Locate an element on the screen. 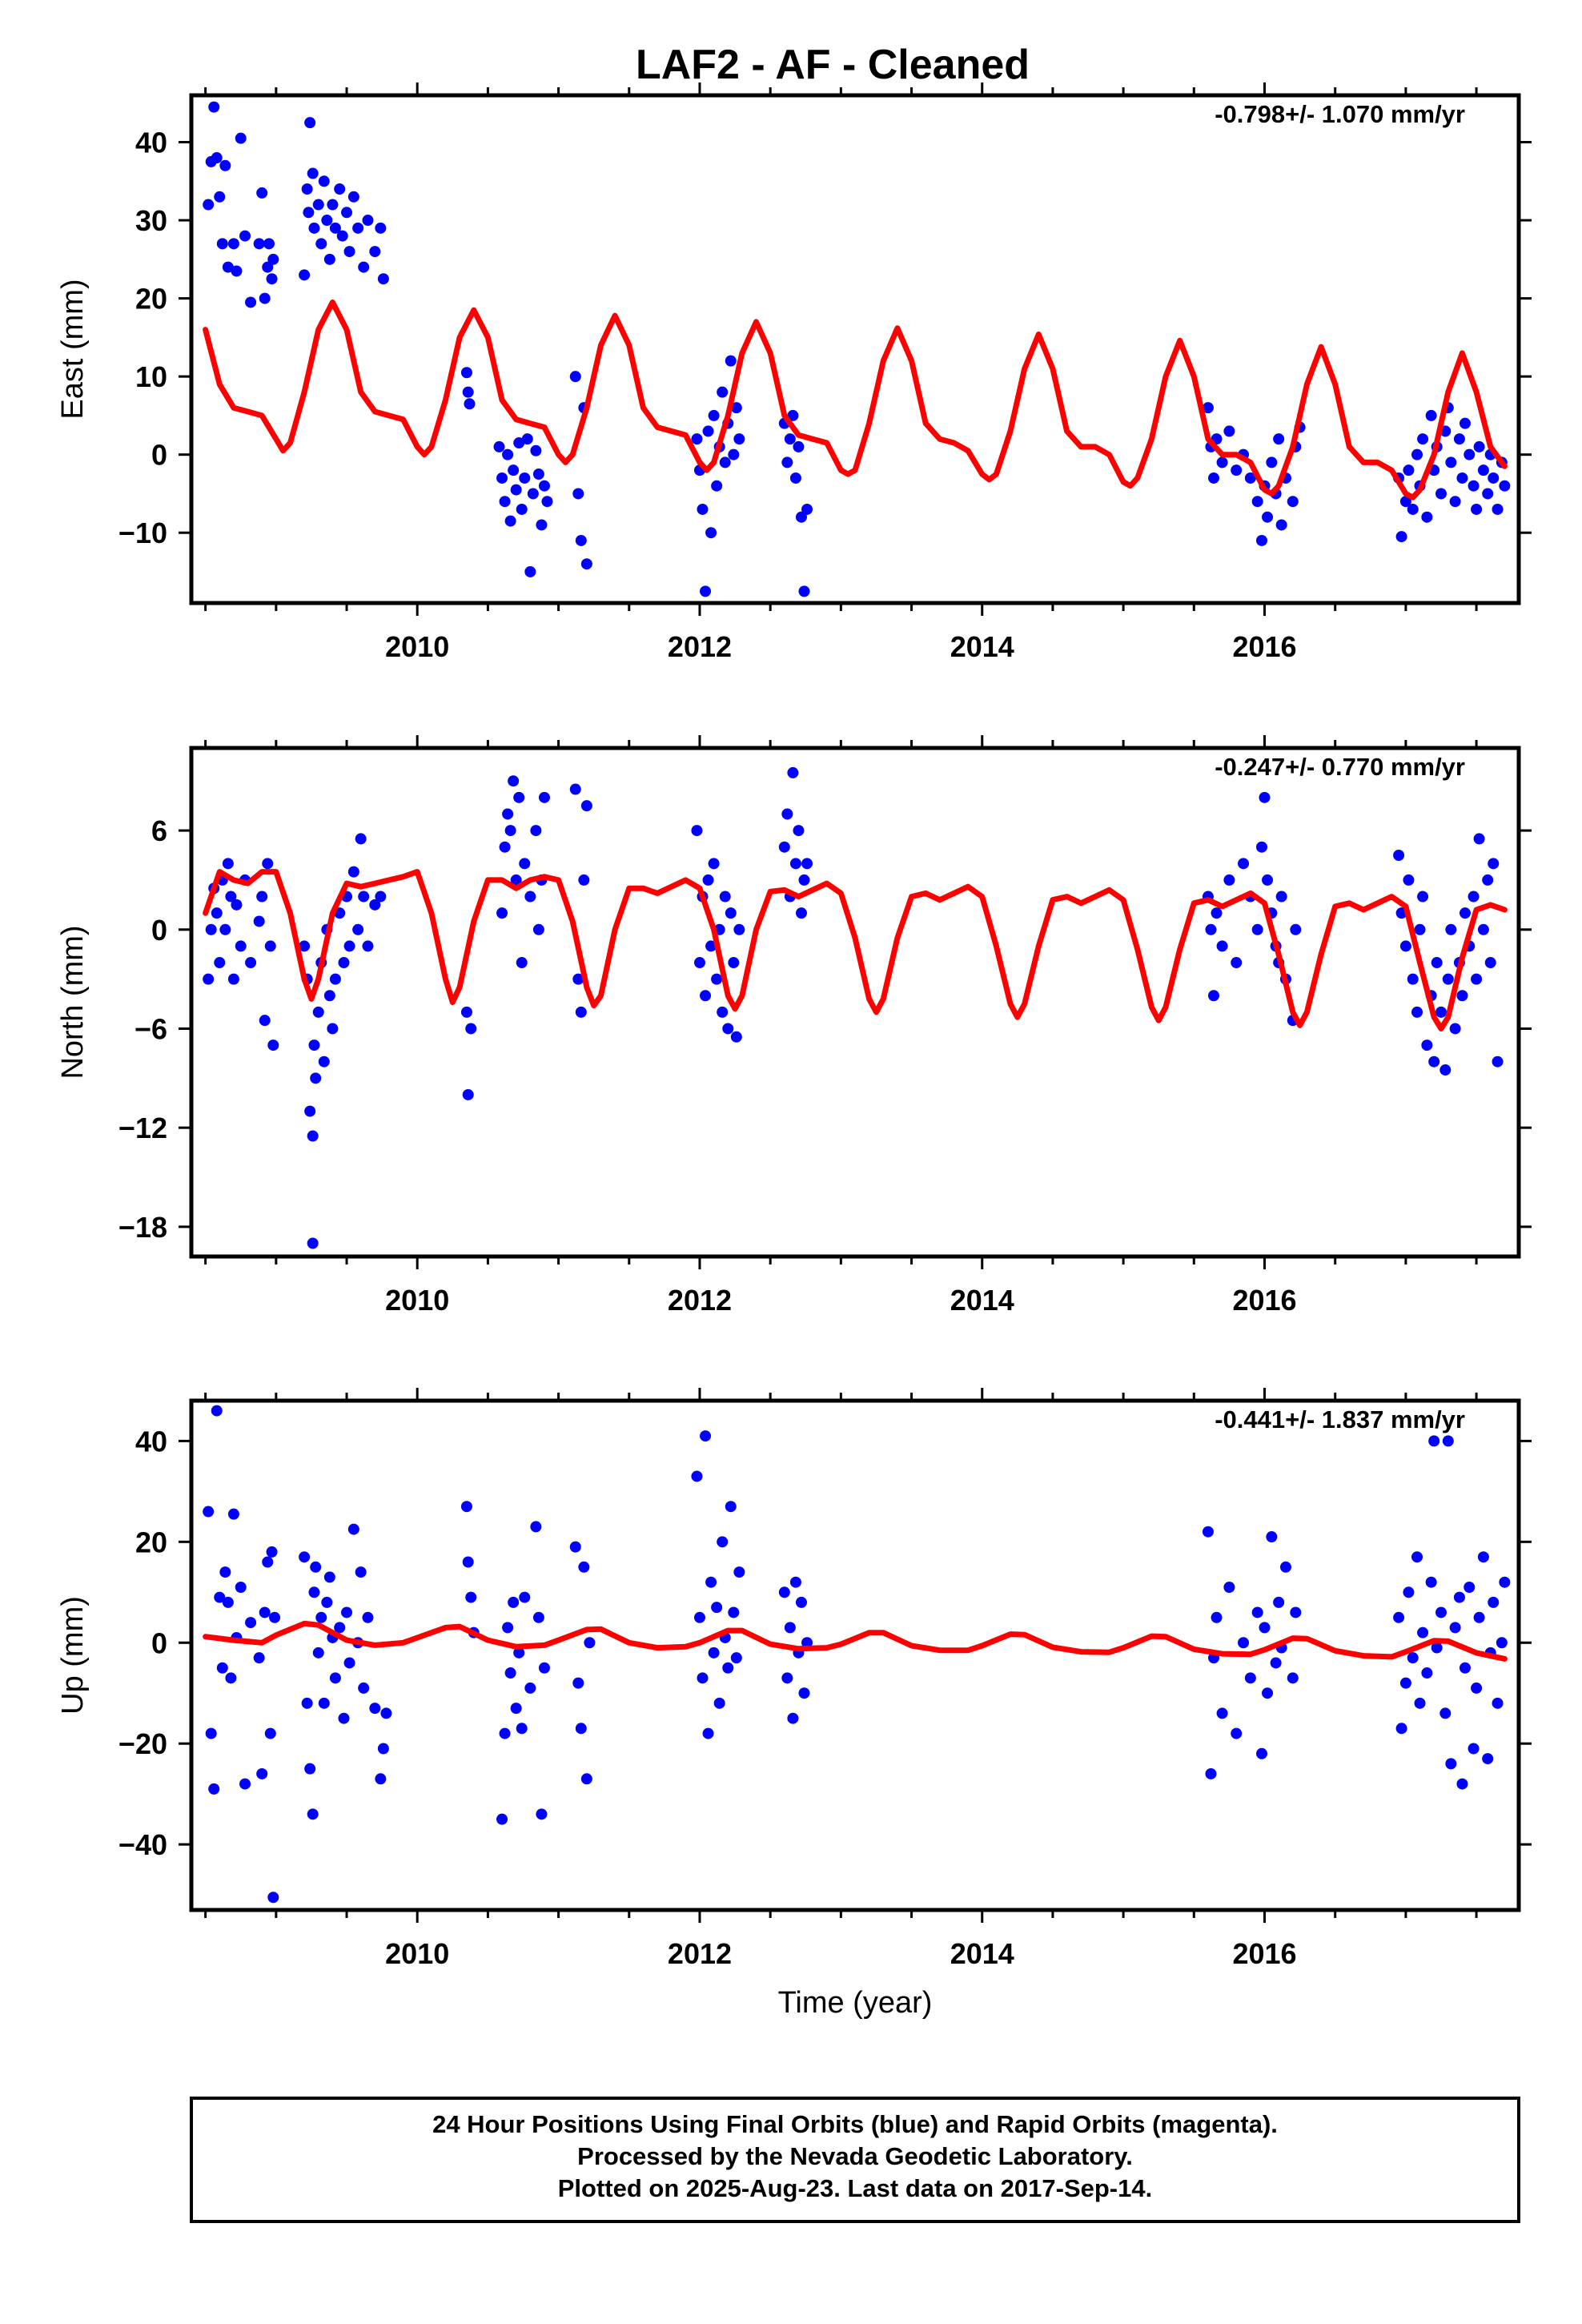 The image size is (1582, 2324). y-tick-label: −40 is located at coordinates (142, 1845).